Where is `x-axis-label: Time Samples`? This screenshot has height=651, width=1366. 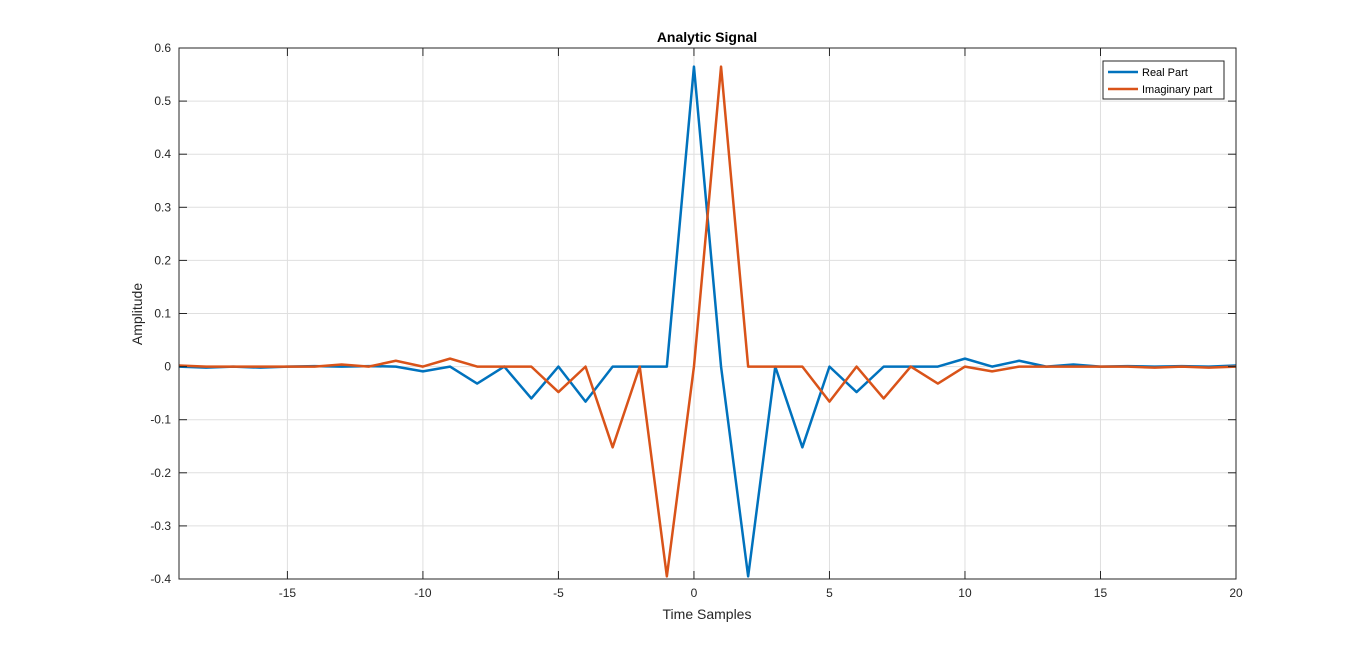 x-axis-label: Time Samples is located at coordinates (707, 614).